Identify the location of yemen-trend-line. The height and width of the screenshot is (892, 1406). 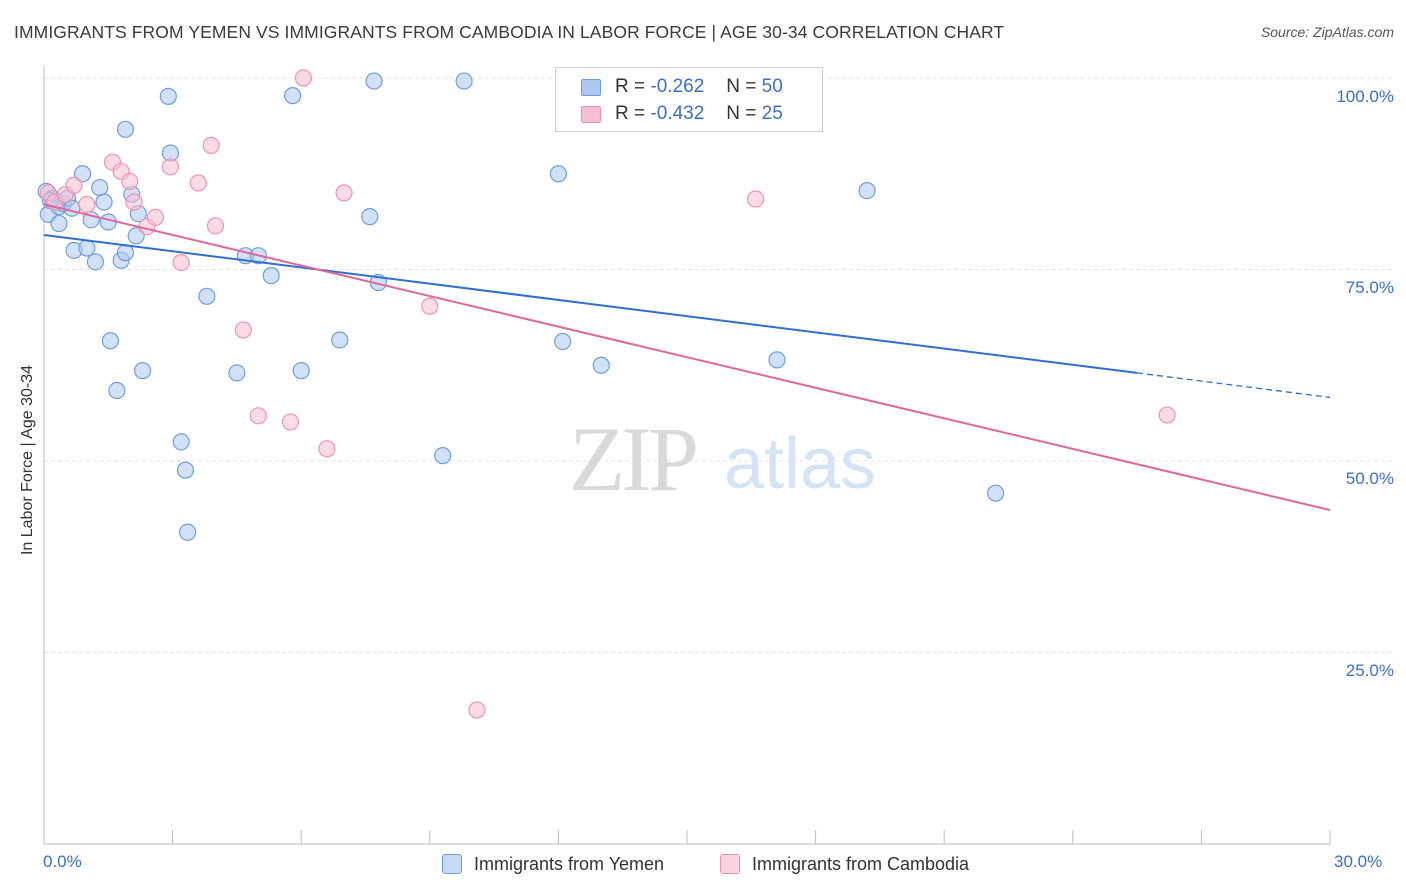
(590, 304).